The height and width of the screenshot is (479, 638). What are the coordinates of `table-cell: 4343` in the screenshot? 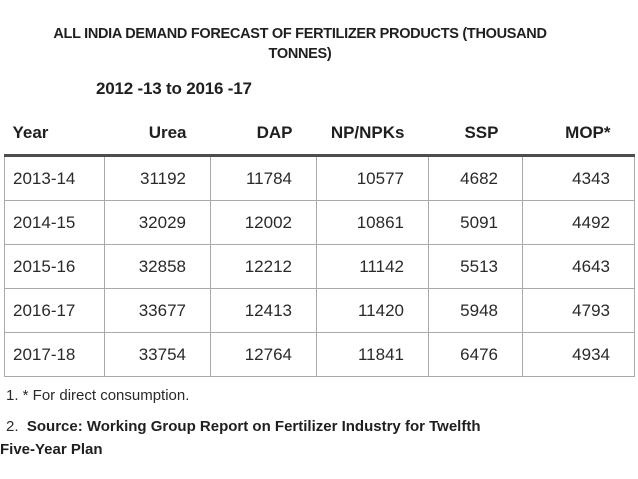 It's located at (578, 178).